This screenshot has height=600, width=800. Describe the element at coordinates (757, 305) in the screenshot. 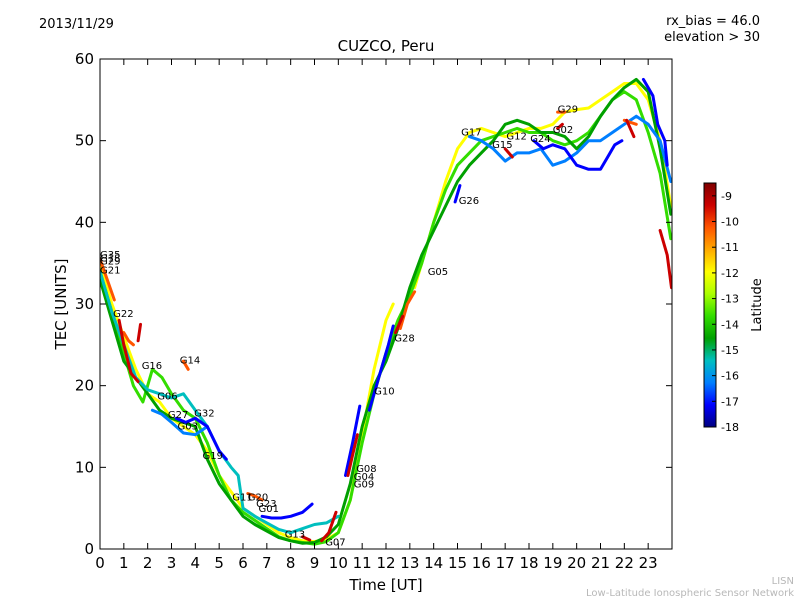

I see `colorbar-label: Latitude` at that location.